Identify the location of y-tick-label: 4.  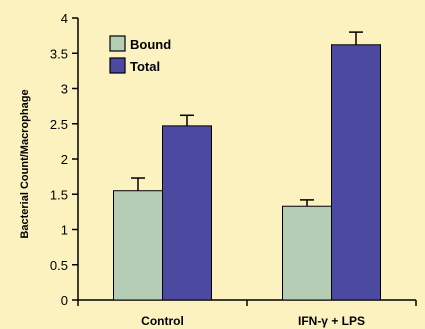
(64, 18).